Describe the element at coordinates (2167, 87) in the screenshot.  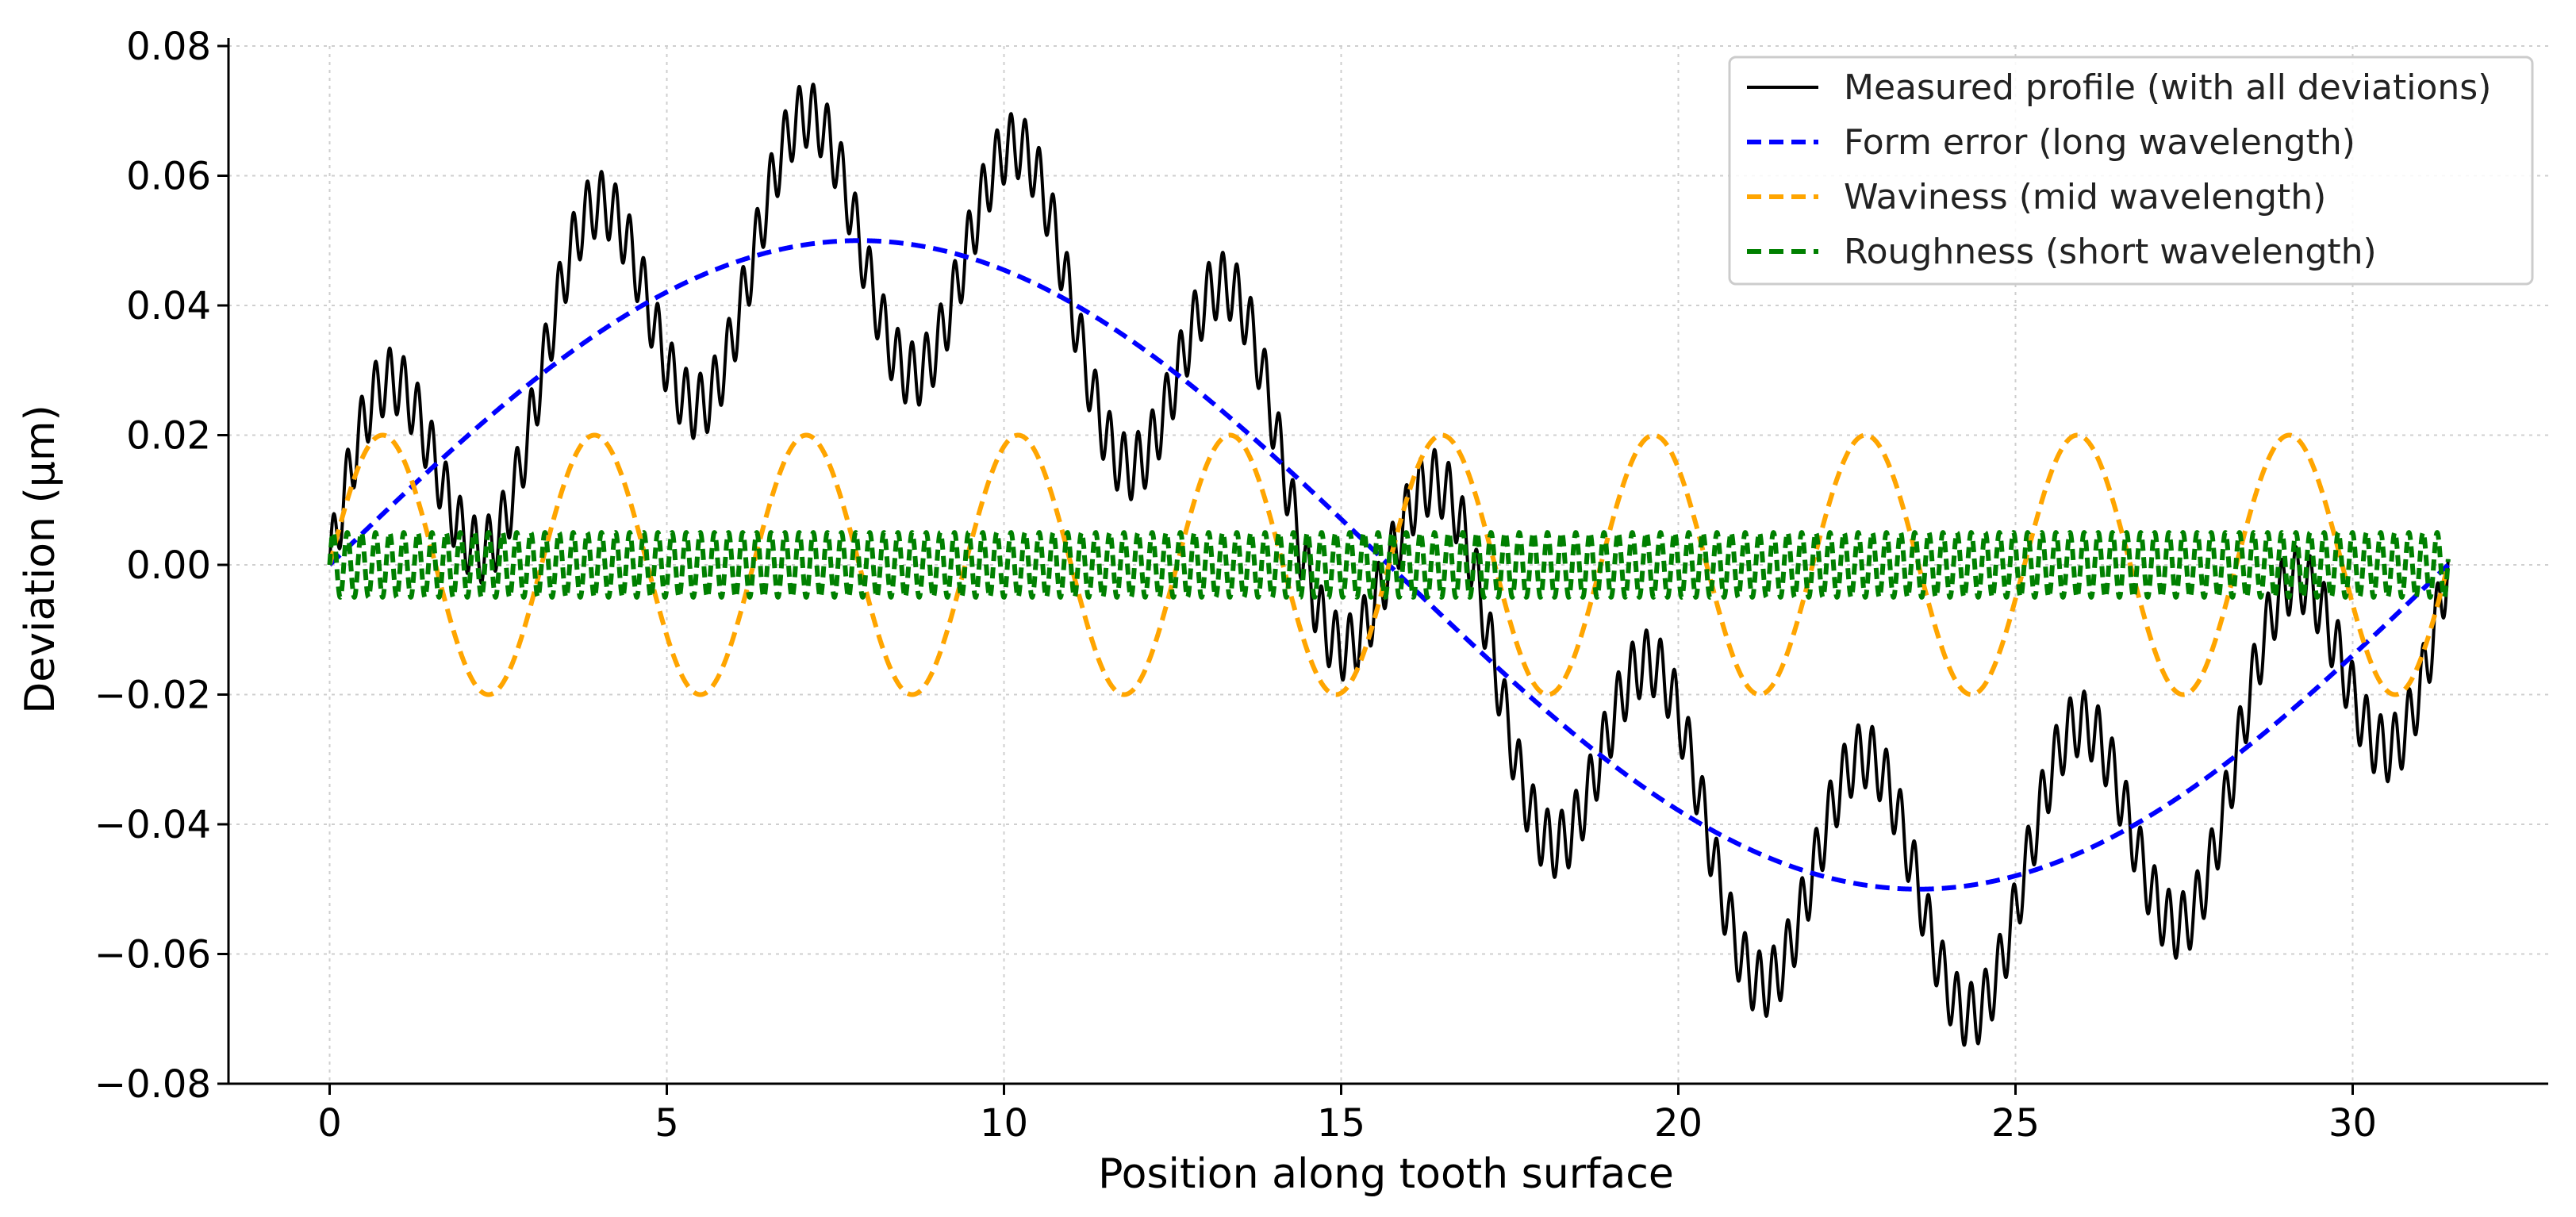
I see `legend-measured-profile-label: Measured profile (with all deviations)` at that location.